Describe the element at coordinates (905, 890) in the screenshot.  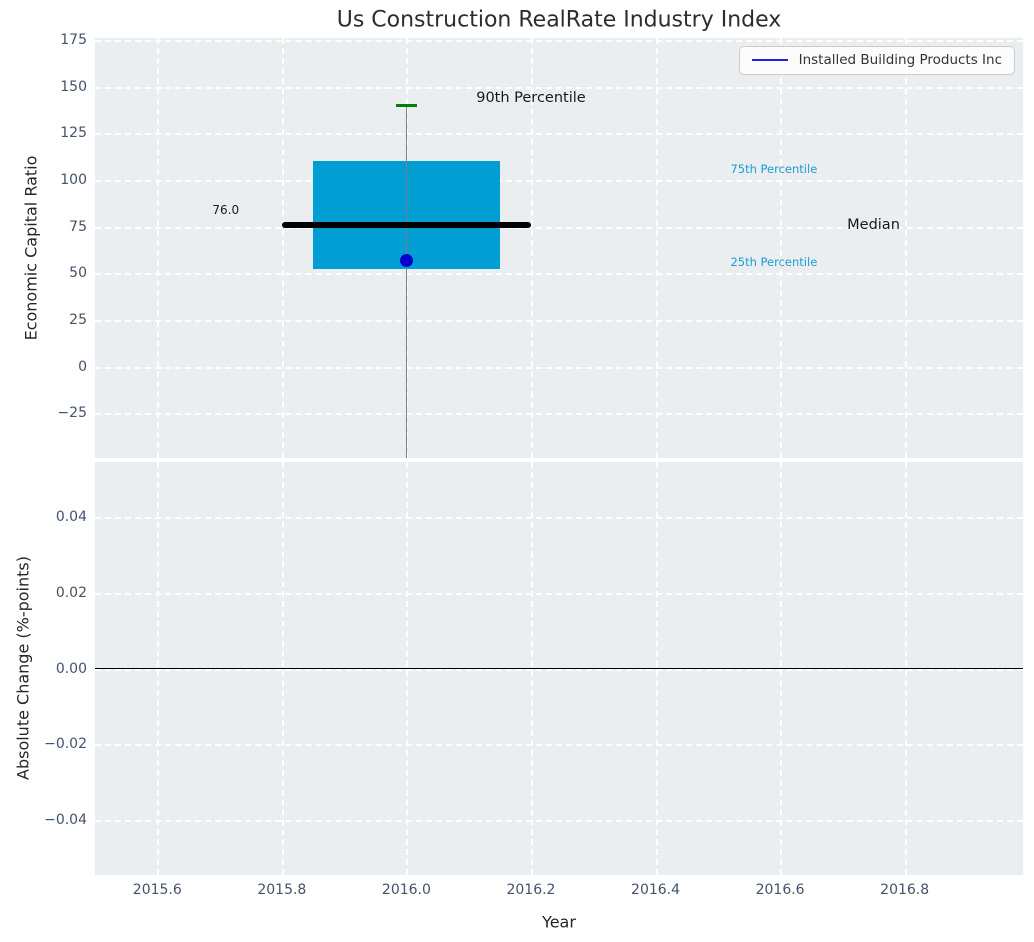
I see `x-tick-label: 2016.8` at that location.